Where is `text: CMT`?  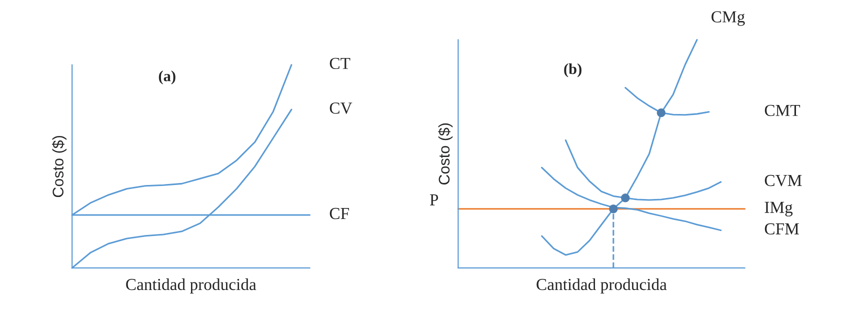 text: CMT is located at coordinates (782, 110).